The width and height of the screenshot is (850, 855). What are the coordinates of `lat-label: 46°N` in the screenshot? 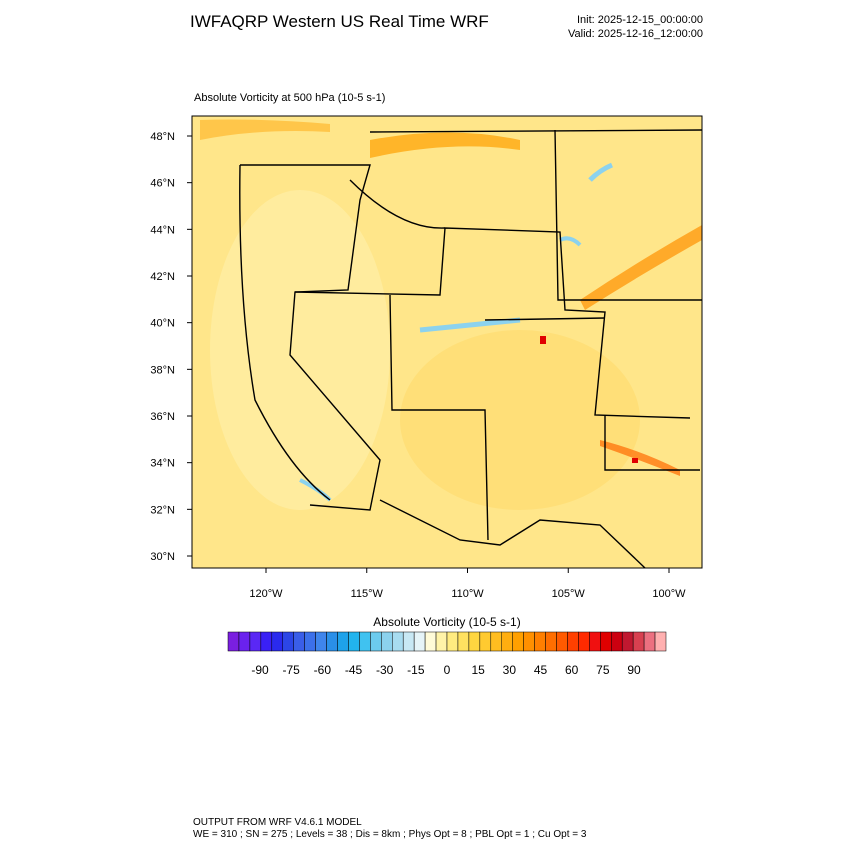 It's located at (162, 184).